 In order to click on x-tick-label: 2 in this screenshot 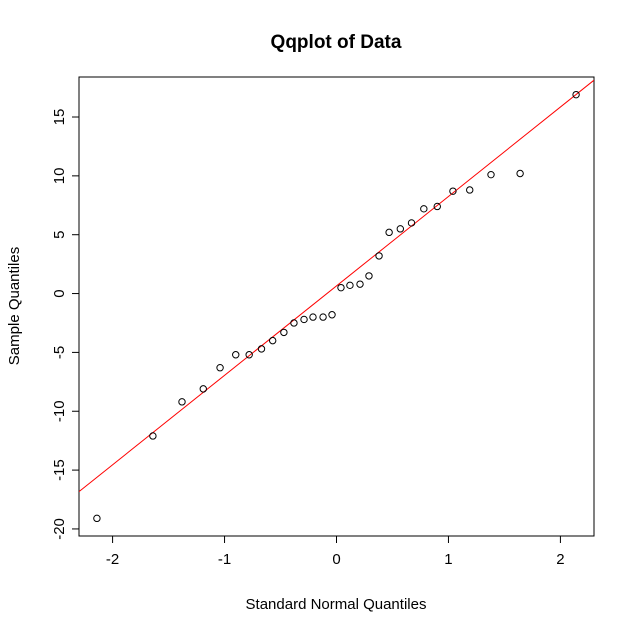, I will do `click(560, 559)`.